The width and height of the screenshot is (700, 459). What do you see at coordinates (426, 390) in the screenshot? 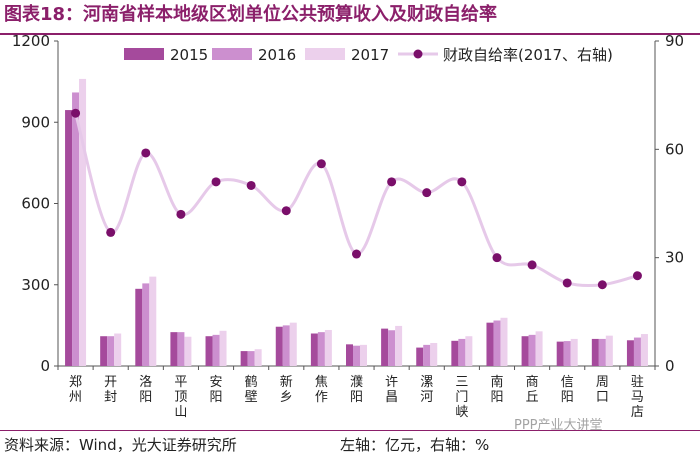
I see `category-label: 漯河` at bounding box center [426, 390].